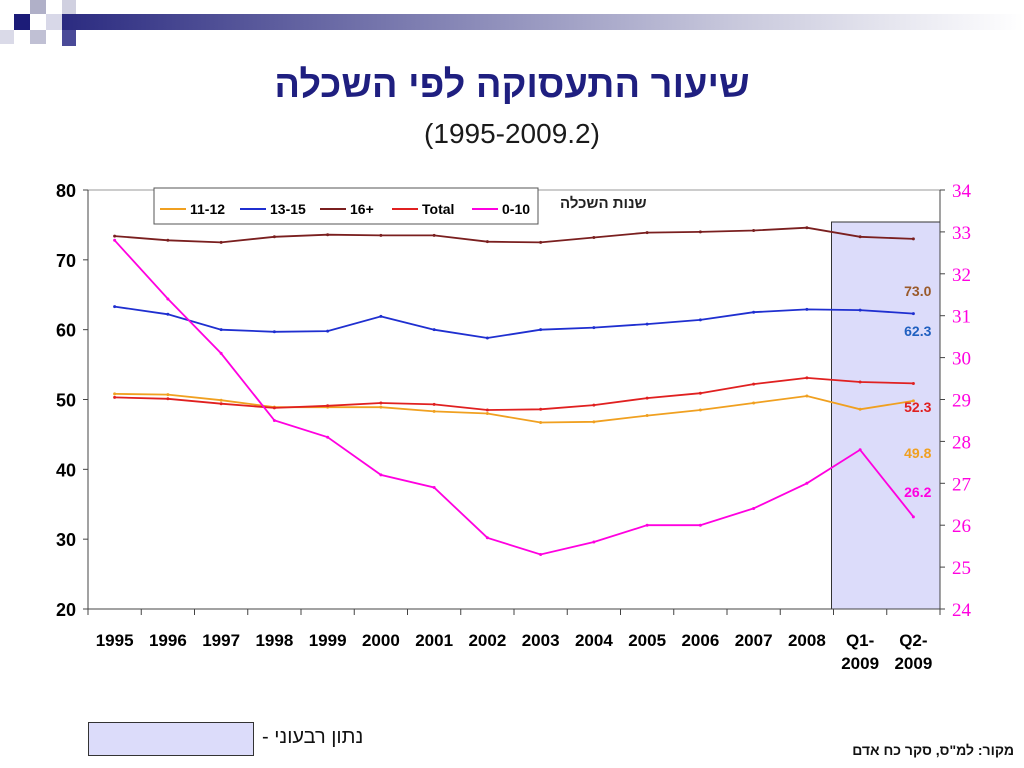 Image resolution: width=1024 pixels, height=768 pixels. What do you see at coordinates (381, 640) in the screenshot?
I see `x-tick-label: 2000` at bounding box center [381, 640].